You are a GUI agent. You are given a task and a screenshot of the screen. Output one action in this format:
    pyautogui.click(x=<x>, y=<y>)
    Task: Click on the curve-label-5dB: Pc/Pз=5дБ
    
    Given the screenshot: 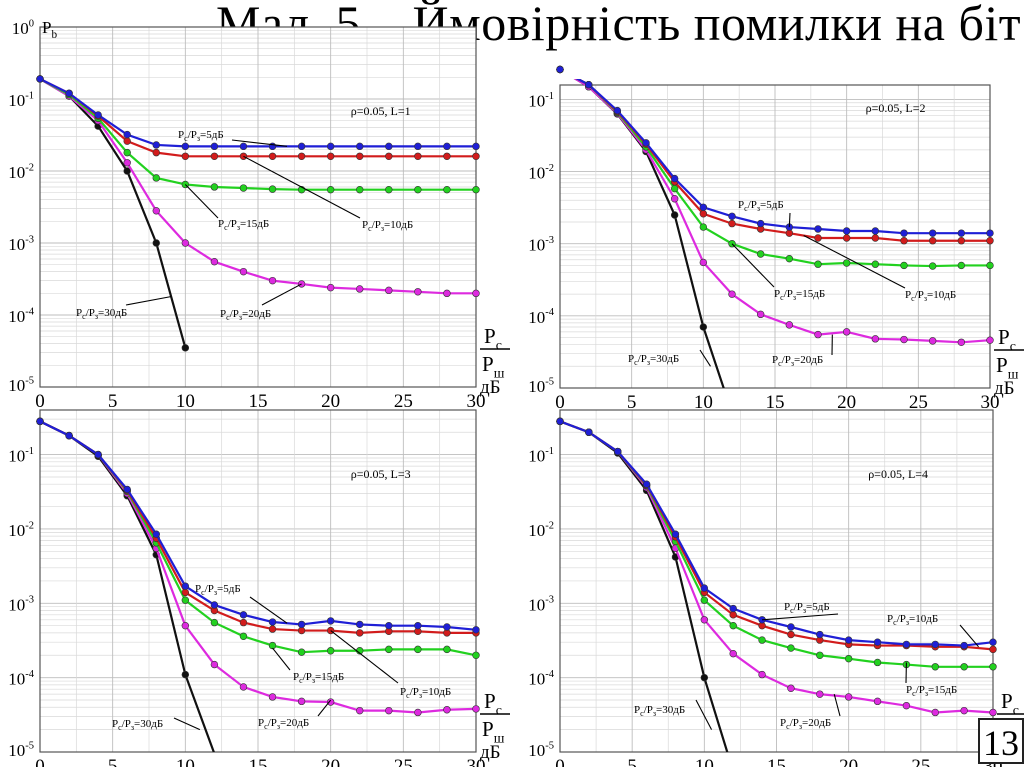 What is the action you would take?
    pyautogui.click(x=218, y=590)
    